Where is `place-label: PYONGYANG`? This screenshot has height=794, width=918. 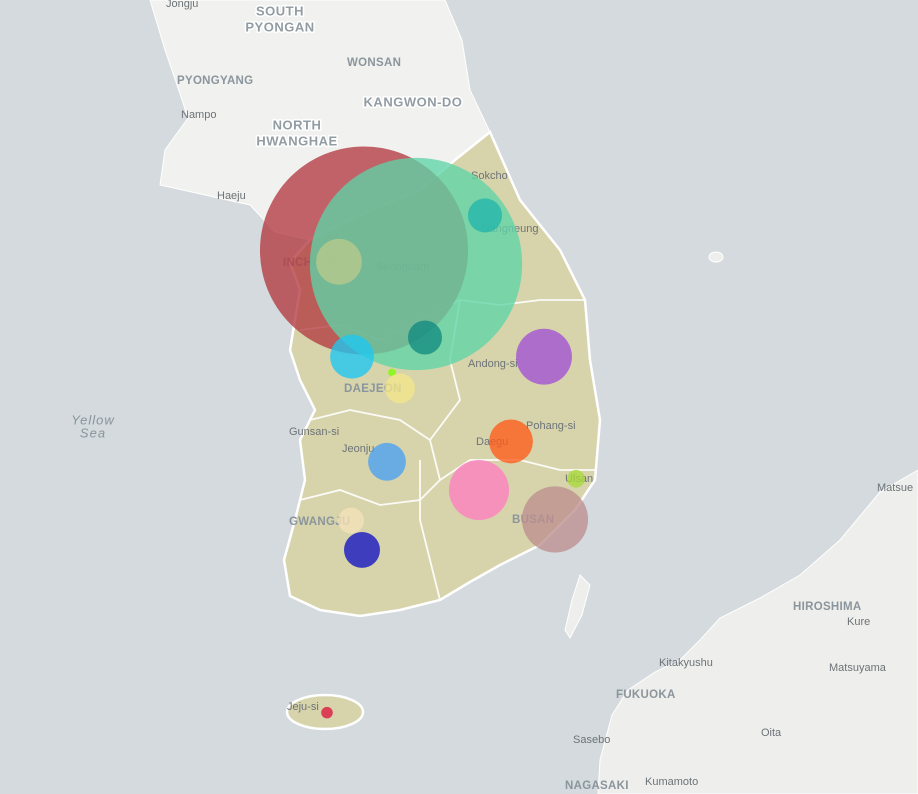 place-label: PYONGYANG is located at coordinates (215, 81).